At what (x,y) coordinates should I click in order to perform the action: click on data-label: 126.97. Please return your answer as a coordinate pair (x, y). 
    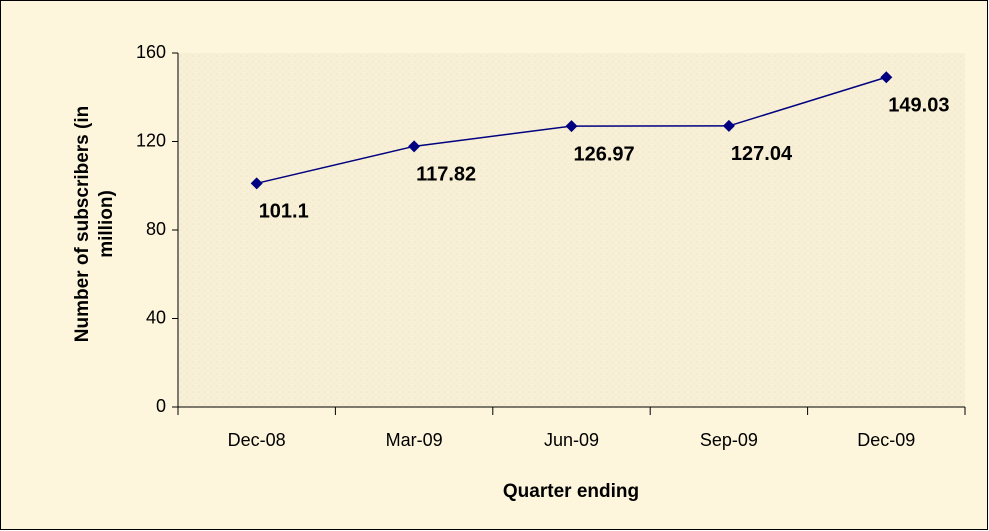
    Looking at the image, I should click on (604, 154).